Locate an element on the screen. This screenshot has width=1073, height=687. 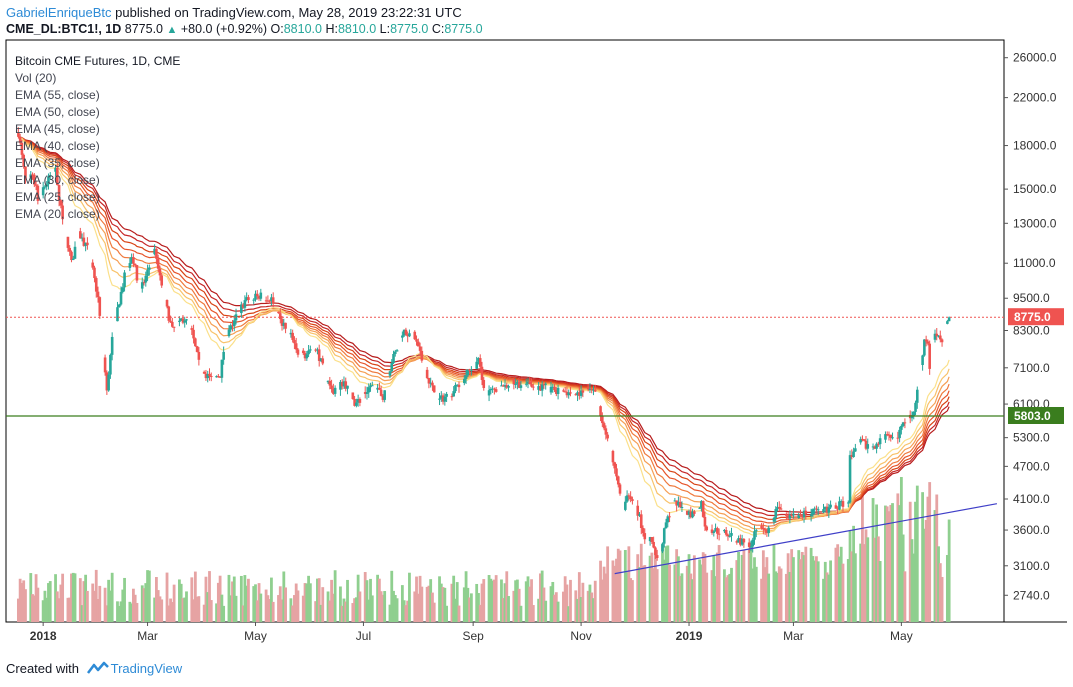
support-trendline is located at coordinates (806, 539).